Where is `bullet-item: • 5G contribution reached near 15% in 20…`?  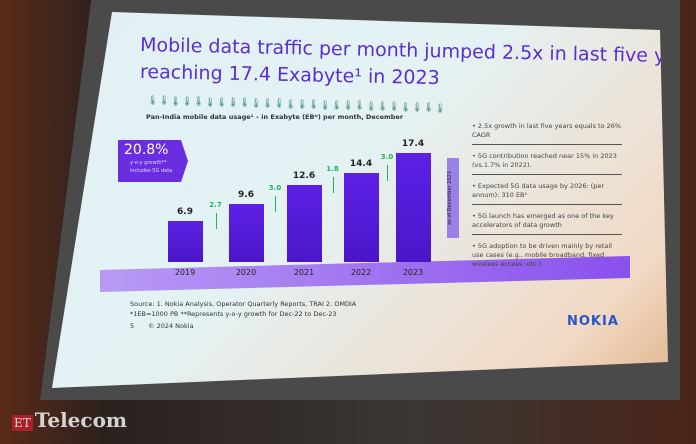
bullet-item: • 5G contribution reached near 15% in 20… is located at coordinates (547, 163).